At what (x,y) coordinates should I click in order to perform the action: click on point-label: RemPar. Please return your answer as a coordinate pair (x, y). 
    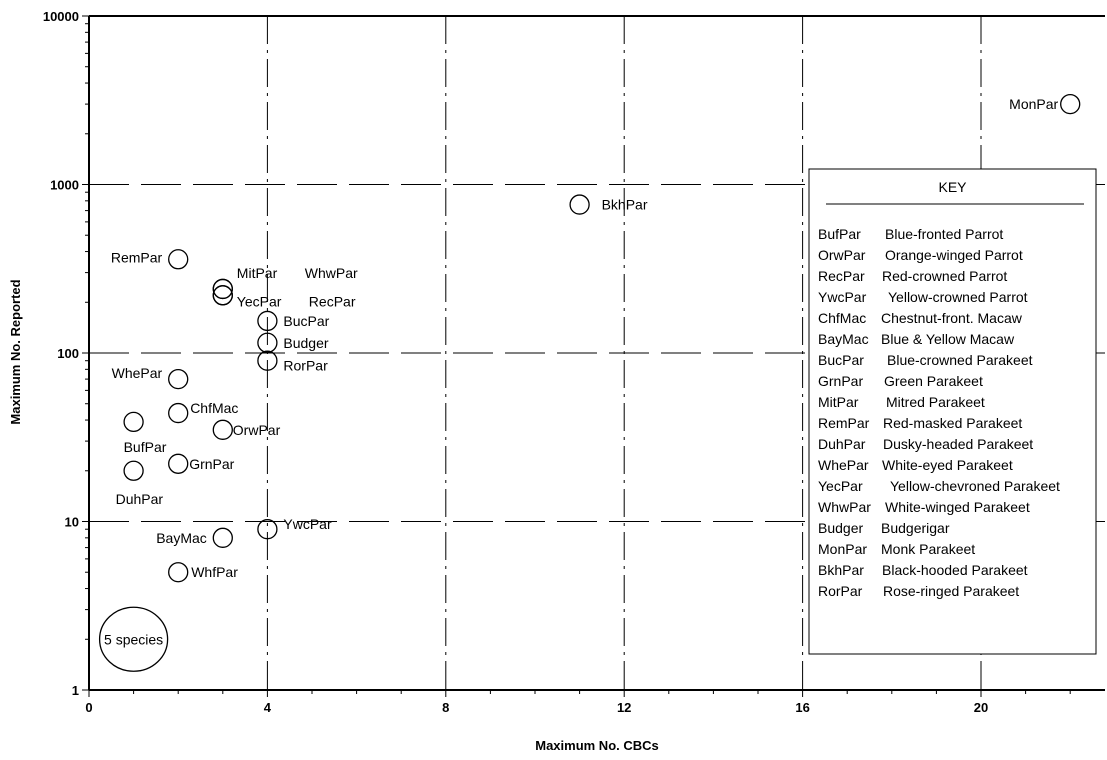
    Looking at the image, I should click on (137, 257).